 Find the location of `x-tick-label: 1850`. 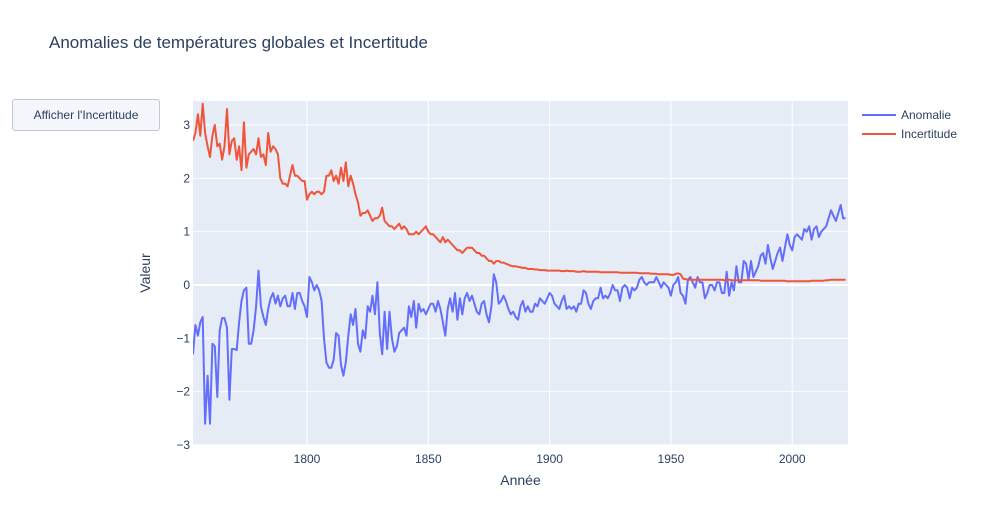

x-tick-label: 1850 is located at coordinates (428, 459).